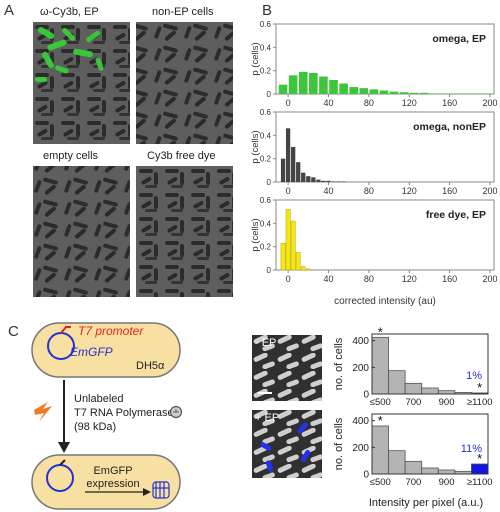 The image size is (500, 512). Describe the element at coordinates (456, 215) in the screenshot. I see `histogram-title: free dye, EP` at that location.